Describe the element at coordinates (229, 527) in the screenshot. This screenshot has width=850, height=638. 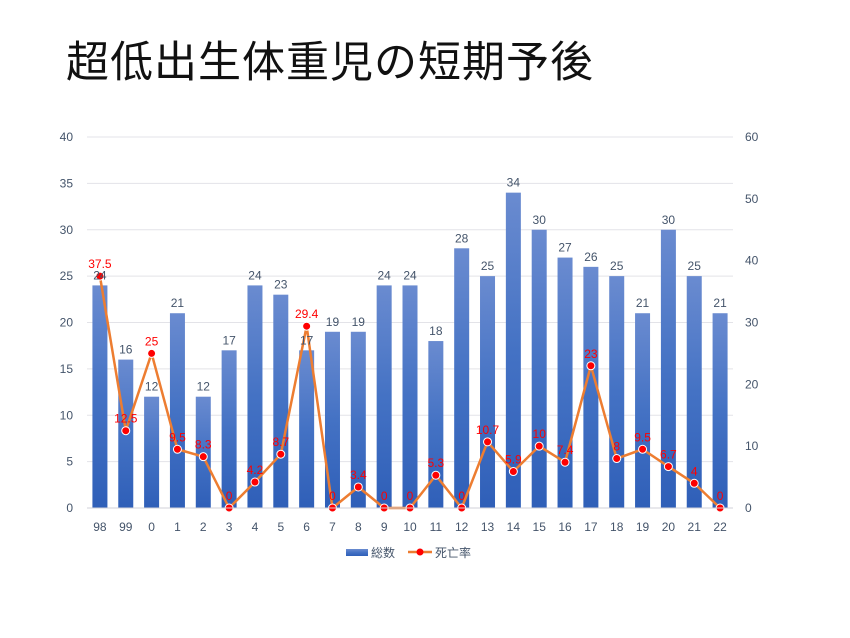
I see `x-tick-label: 3` at that location.